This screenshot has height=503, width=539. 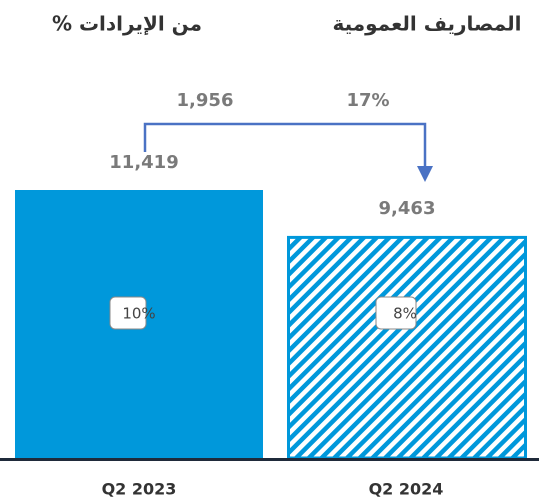 What do you see at coordinates (406, 489) in the screenshot?
I see `category-label: Q2 2024` at bounding box center [406, 489].